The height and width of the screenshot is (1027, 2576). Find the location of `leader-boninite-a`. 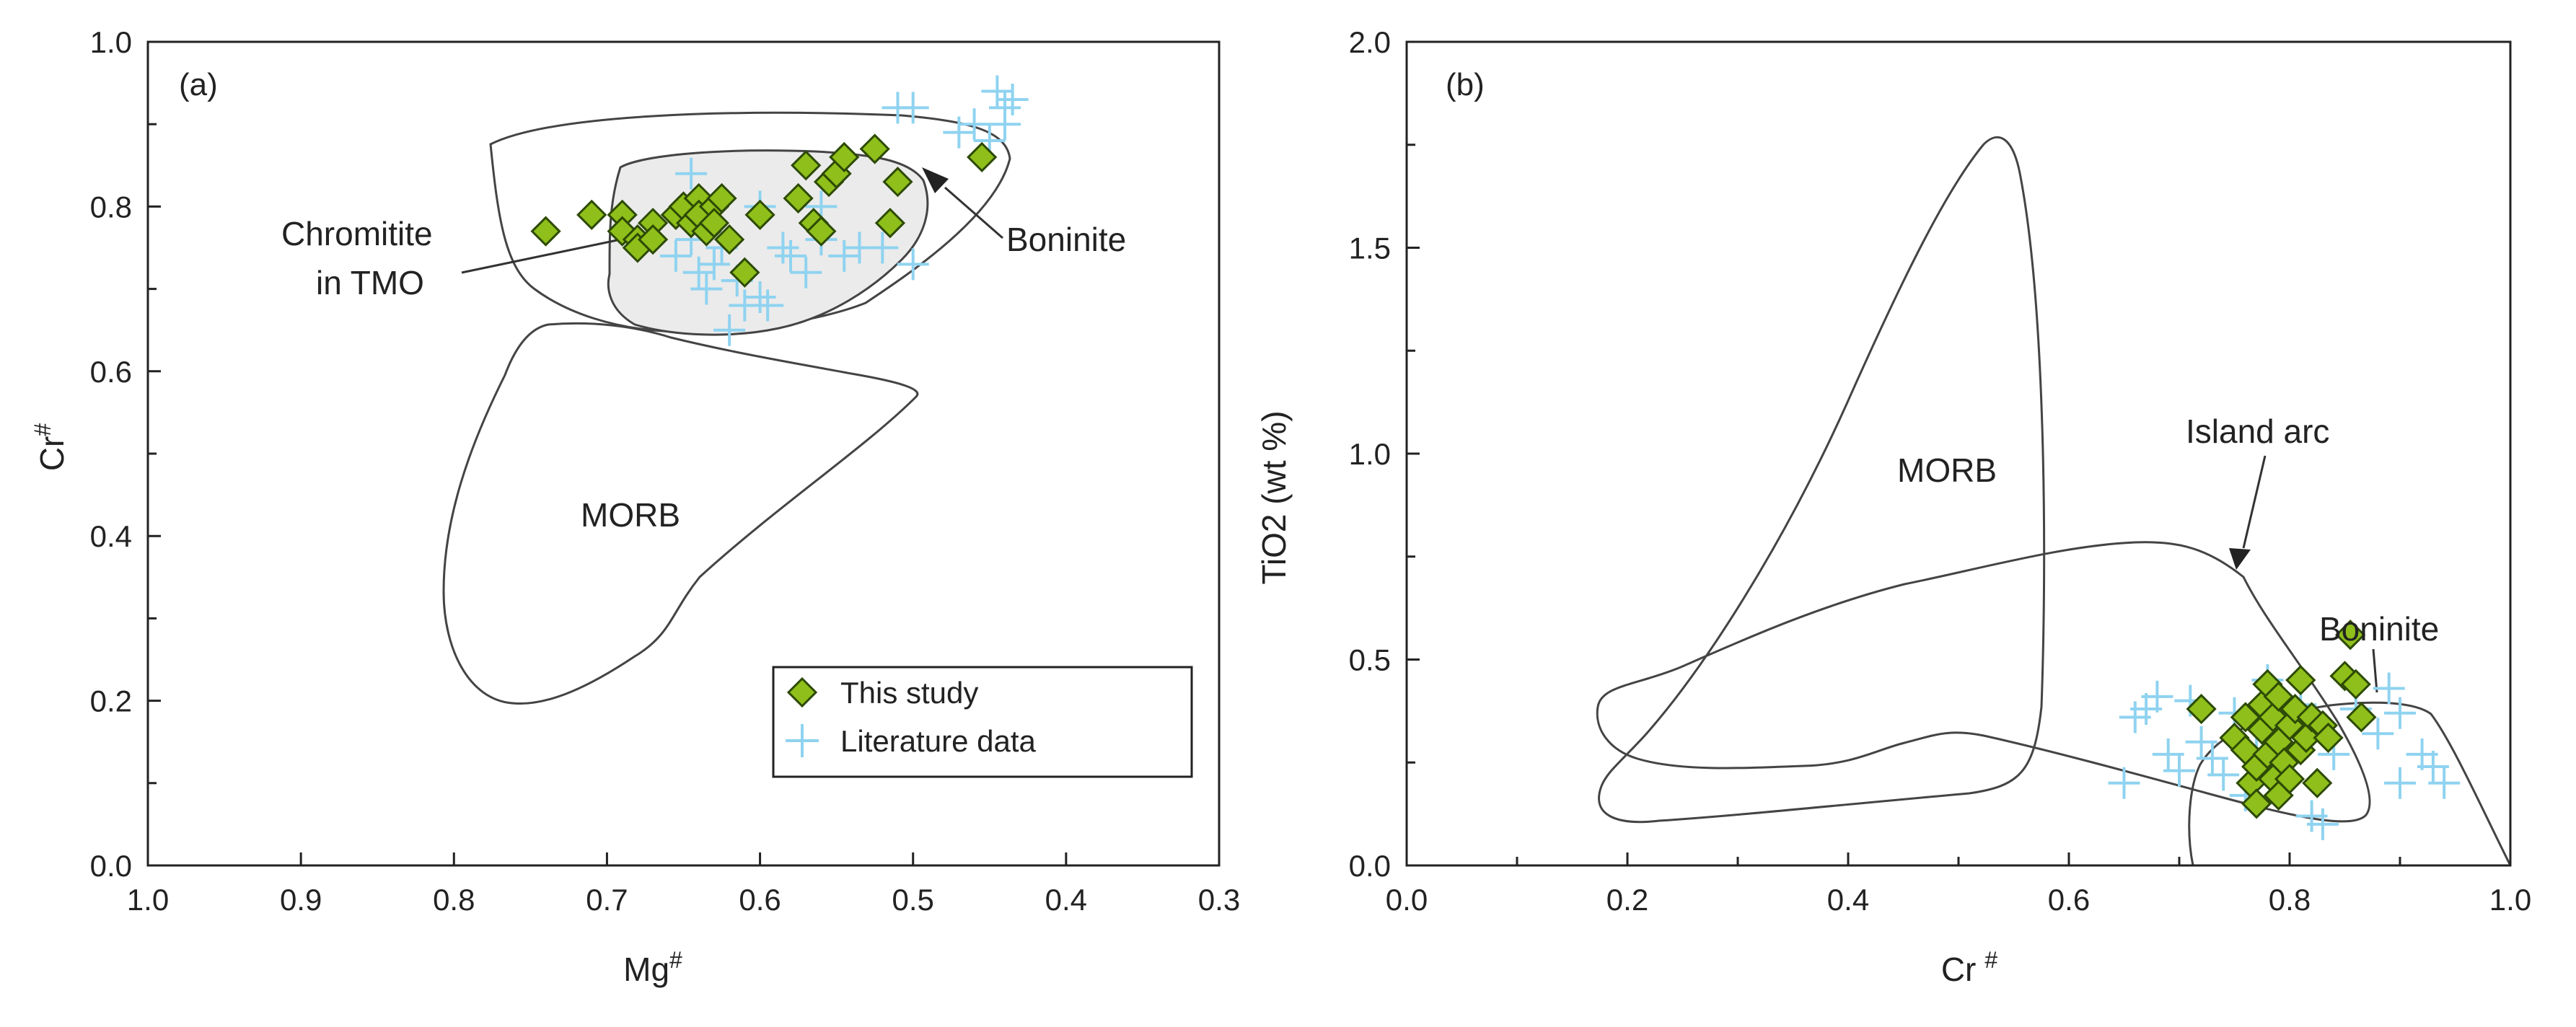

leader-boninite-a is located at coordinates (973, 212).